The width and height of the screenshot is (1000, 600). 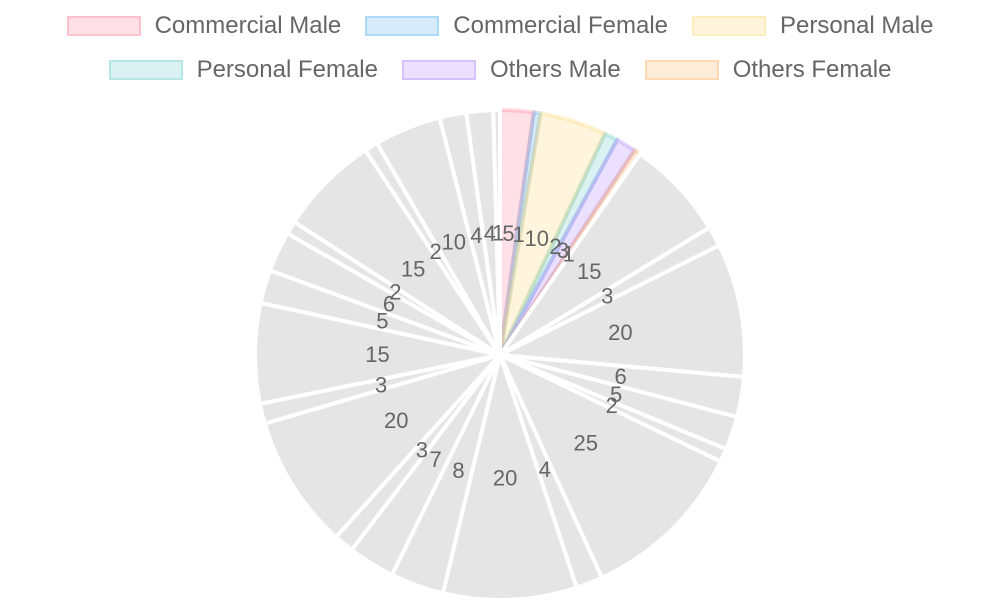 I want to click on legend-item-personal-female: Personal Female, so click(x=243, y=70).